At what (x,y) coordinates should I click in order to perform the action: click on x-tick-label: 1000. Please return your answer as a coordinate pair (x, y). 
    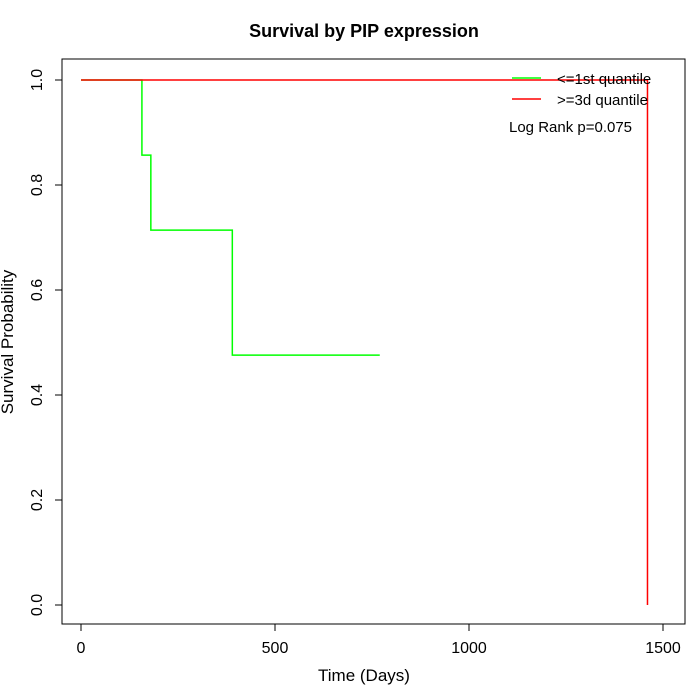
    Looking at the image, I should click on (469, 648).